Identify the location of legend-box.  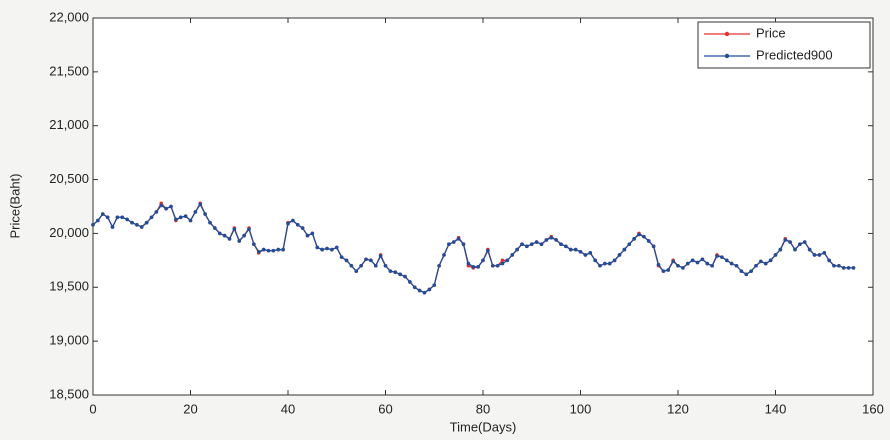
(784, 45).